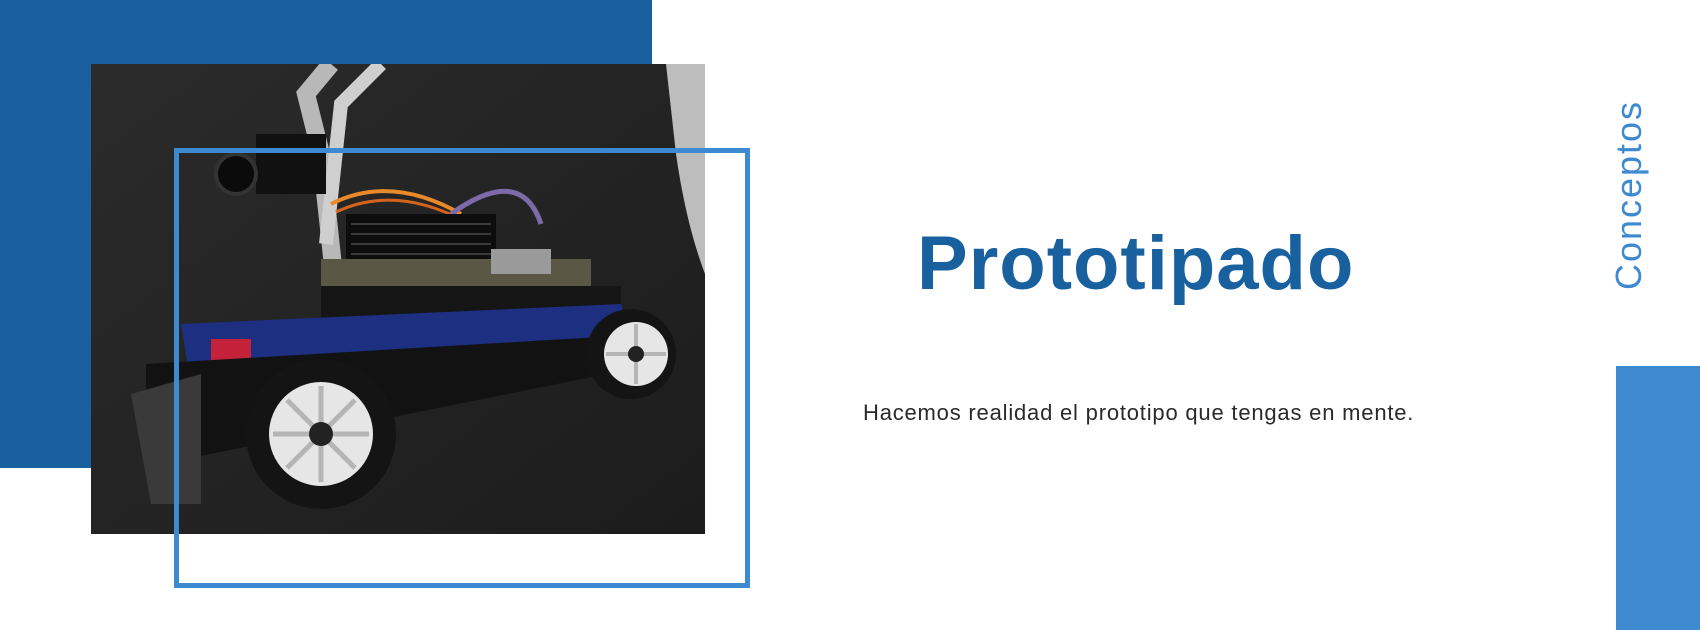 This screenshot has height=630, width=1700. What do you see at coordinates (1658, 498) in the screenshot?
I see `accent-side-bar` at bounding box center [1658, 498].